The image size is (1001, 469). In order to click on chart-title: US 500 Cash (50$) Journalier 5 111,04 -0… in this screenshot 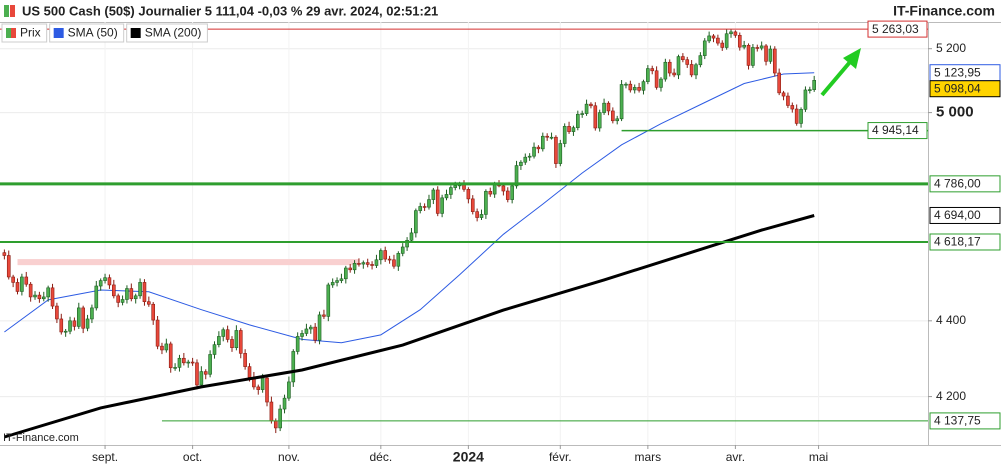, I will do `click(230, 10)`.